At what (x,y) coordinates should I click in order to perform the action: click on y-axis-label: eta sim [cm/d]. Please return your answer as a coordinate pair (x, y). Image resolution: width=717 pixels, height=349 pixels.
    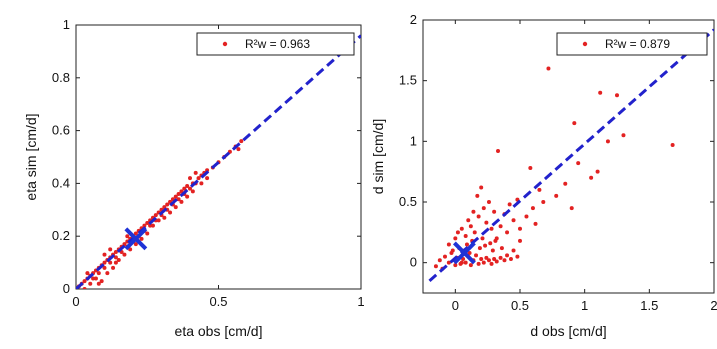
    Looking at the image, I should click on (31, 156).